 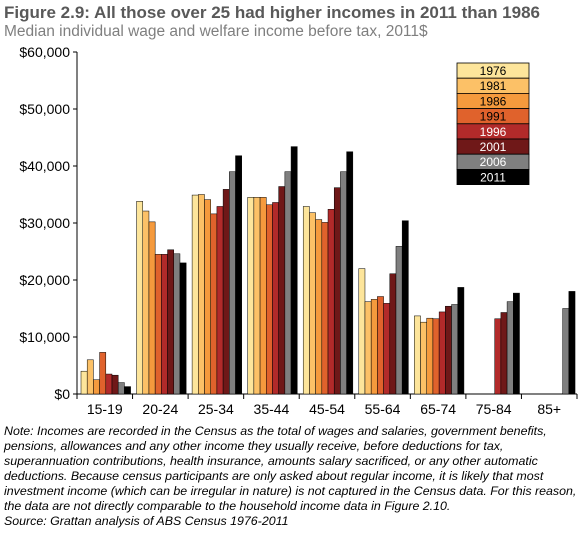 I want to click on y-tick-label: $10,000, so click(x=44, y=337).